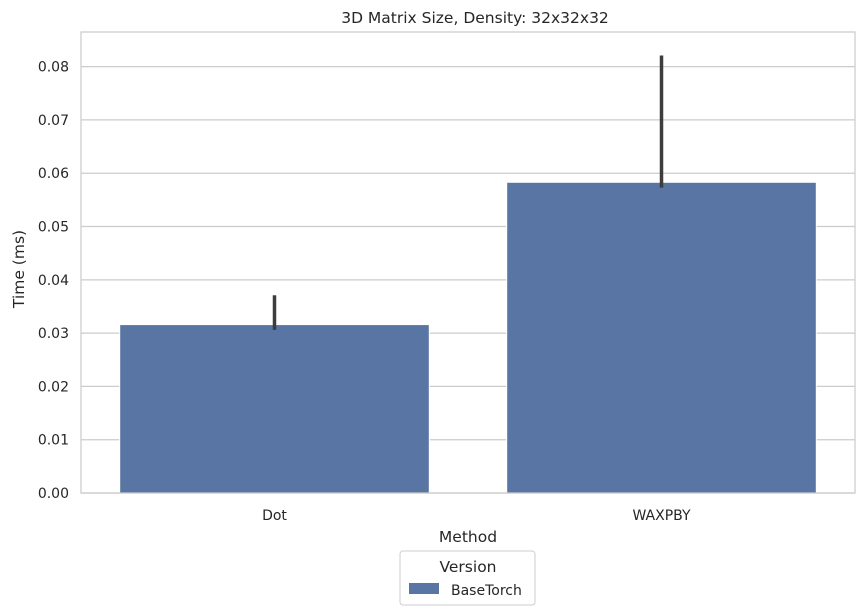 The height and width of the screenshot is (614, 865). I want to click on chart-title: 3D Matrix Size, Density: 32x32x32, so click(475, 18).